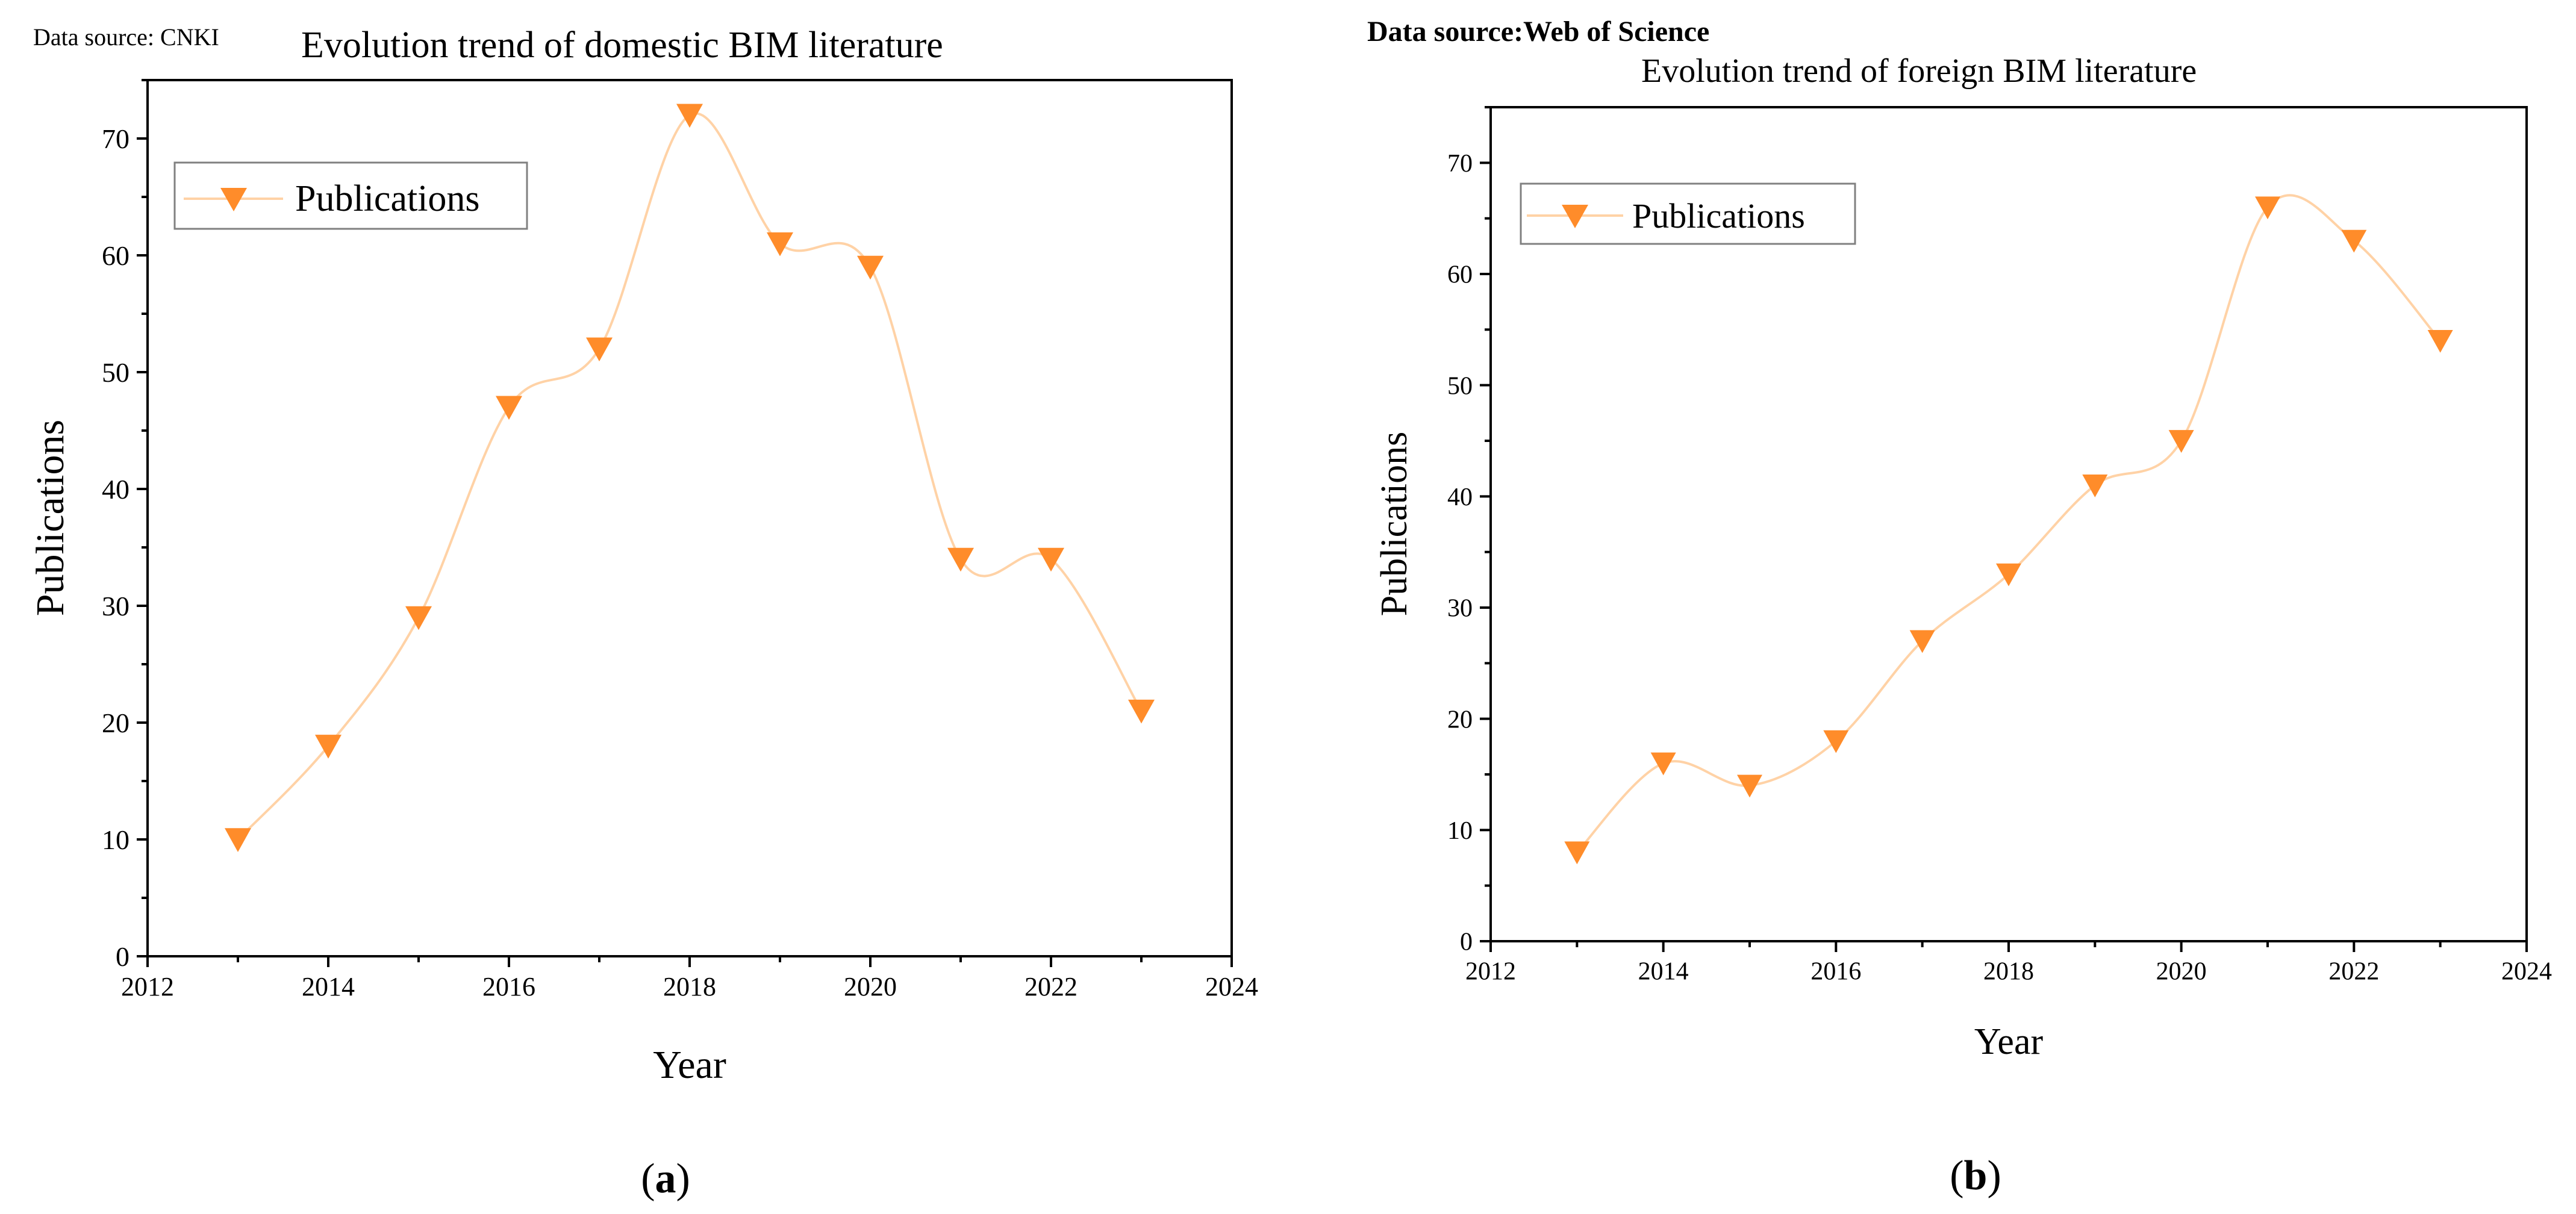  Describe the element at coordinates (233, 199) in the screenshot. I see `panel-a-legend-marker-icon` at that location.